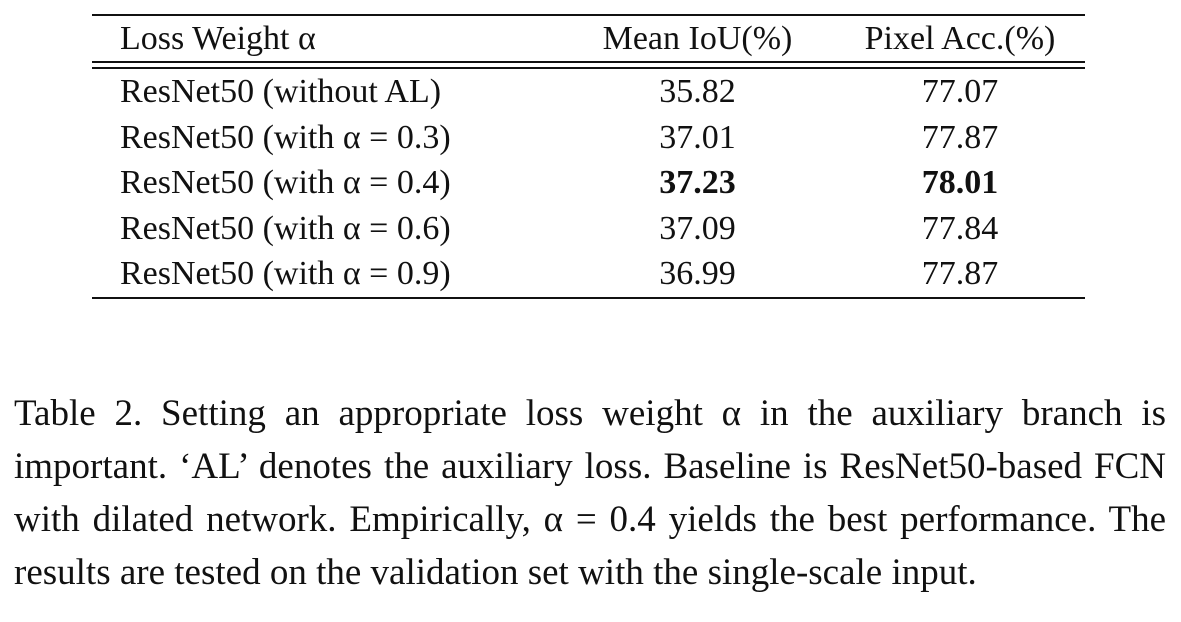 The image size is (1181, 622). What do you see at coordinates (697, 137) in the screenshot?
I see `cell-mean-iou: 37.01` at bounding box center [697, 137].